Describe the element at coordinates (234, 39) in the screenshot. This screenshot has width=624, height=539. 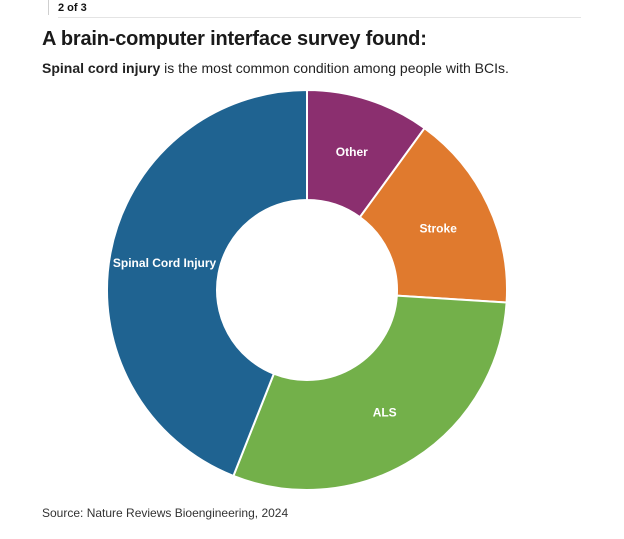
I see `chart-title: A brain-computer interface survey found:` at that location.